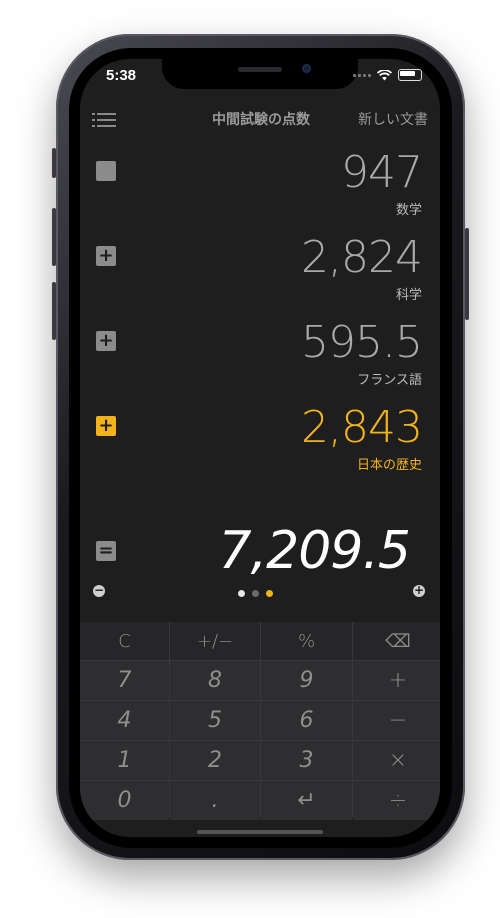  Describe the element at coordinates (106, 171) in the screenshot. I see `operator-box` at that location.